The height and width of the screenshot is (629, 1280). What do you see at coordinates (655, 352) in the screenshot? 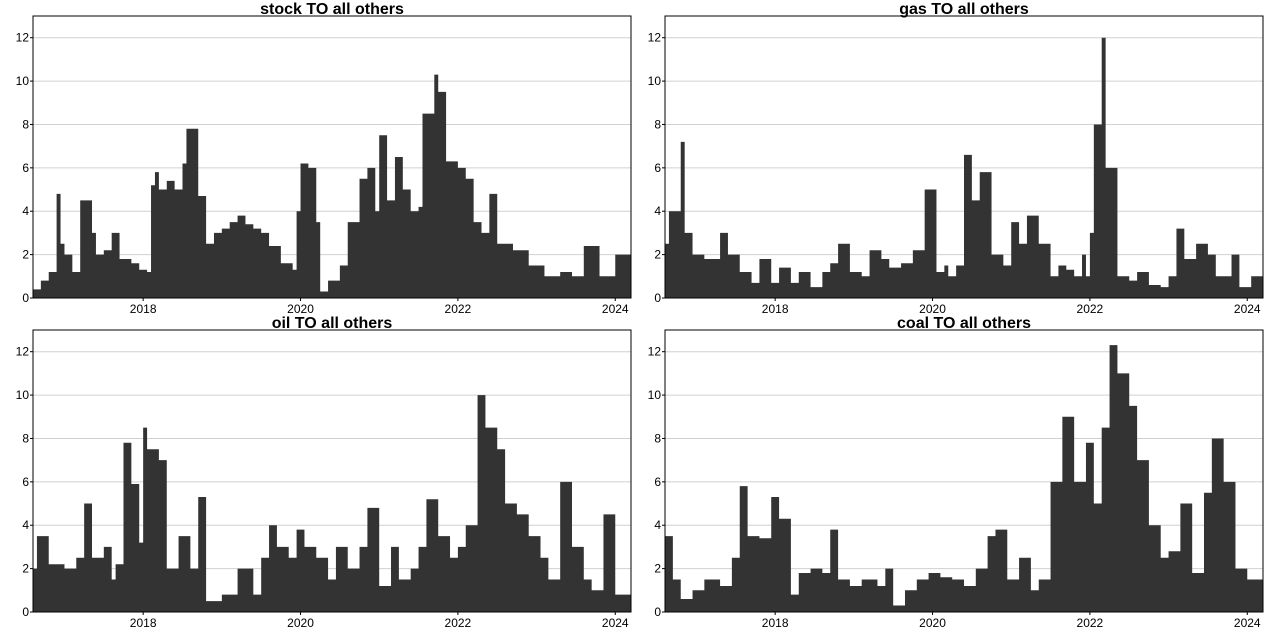
I see `coal-y-tick-label: 12` at bounding box center [655, 352].